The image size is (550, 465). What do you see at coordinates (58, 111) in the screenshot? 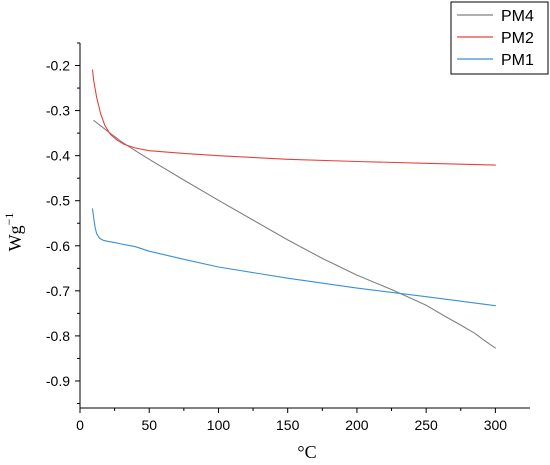
I see `y-tick-label: -0.3` at bounding box center [58, 111].